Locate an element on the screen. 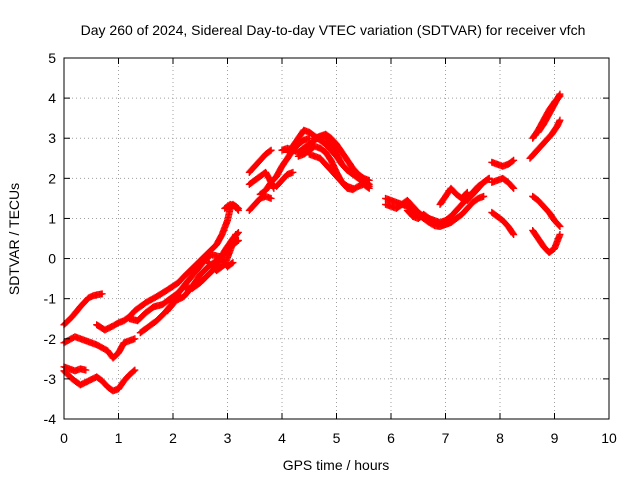 This screenshot has width=640, height=480. series-track-a is located at coordinates (83, 309).